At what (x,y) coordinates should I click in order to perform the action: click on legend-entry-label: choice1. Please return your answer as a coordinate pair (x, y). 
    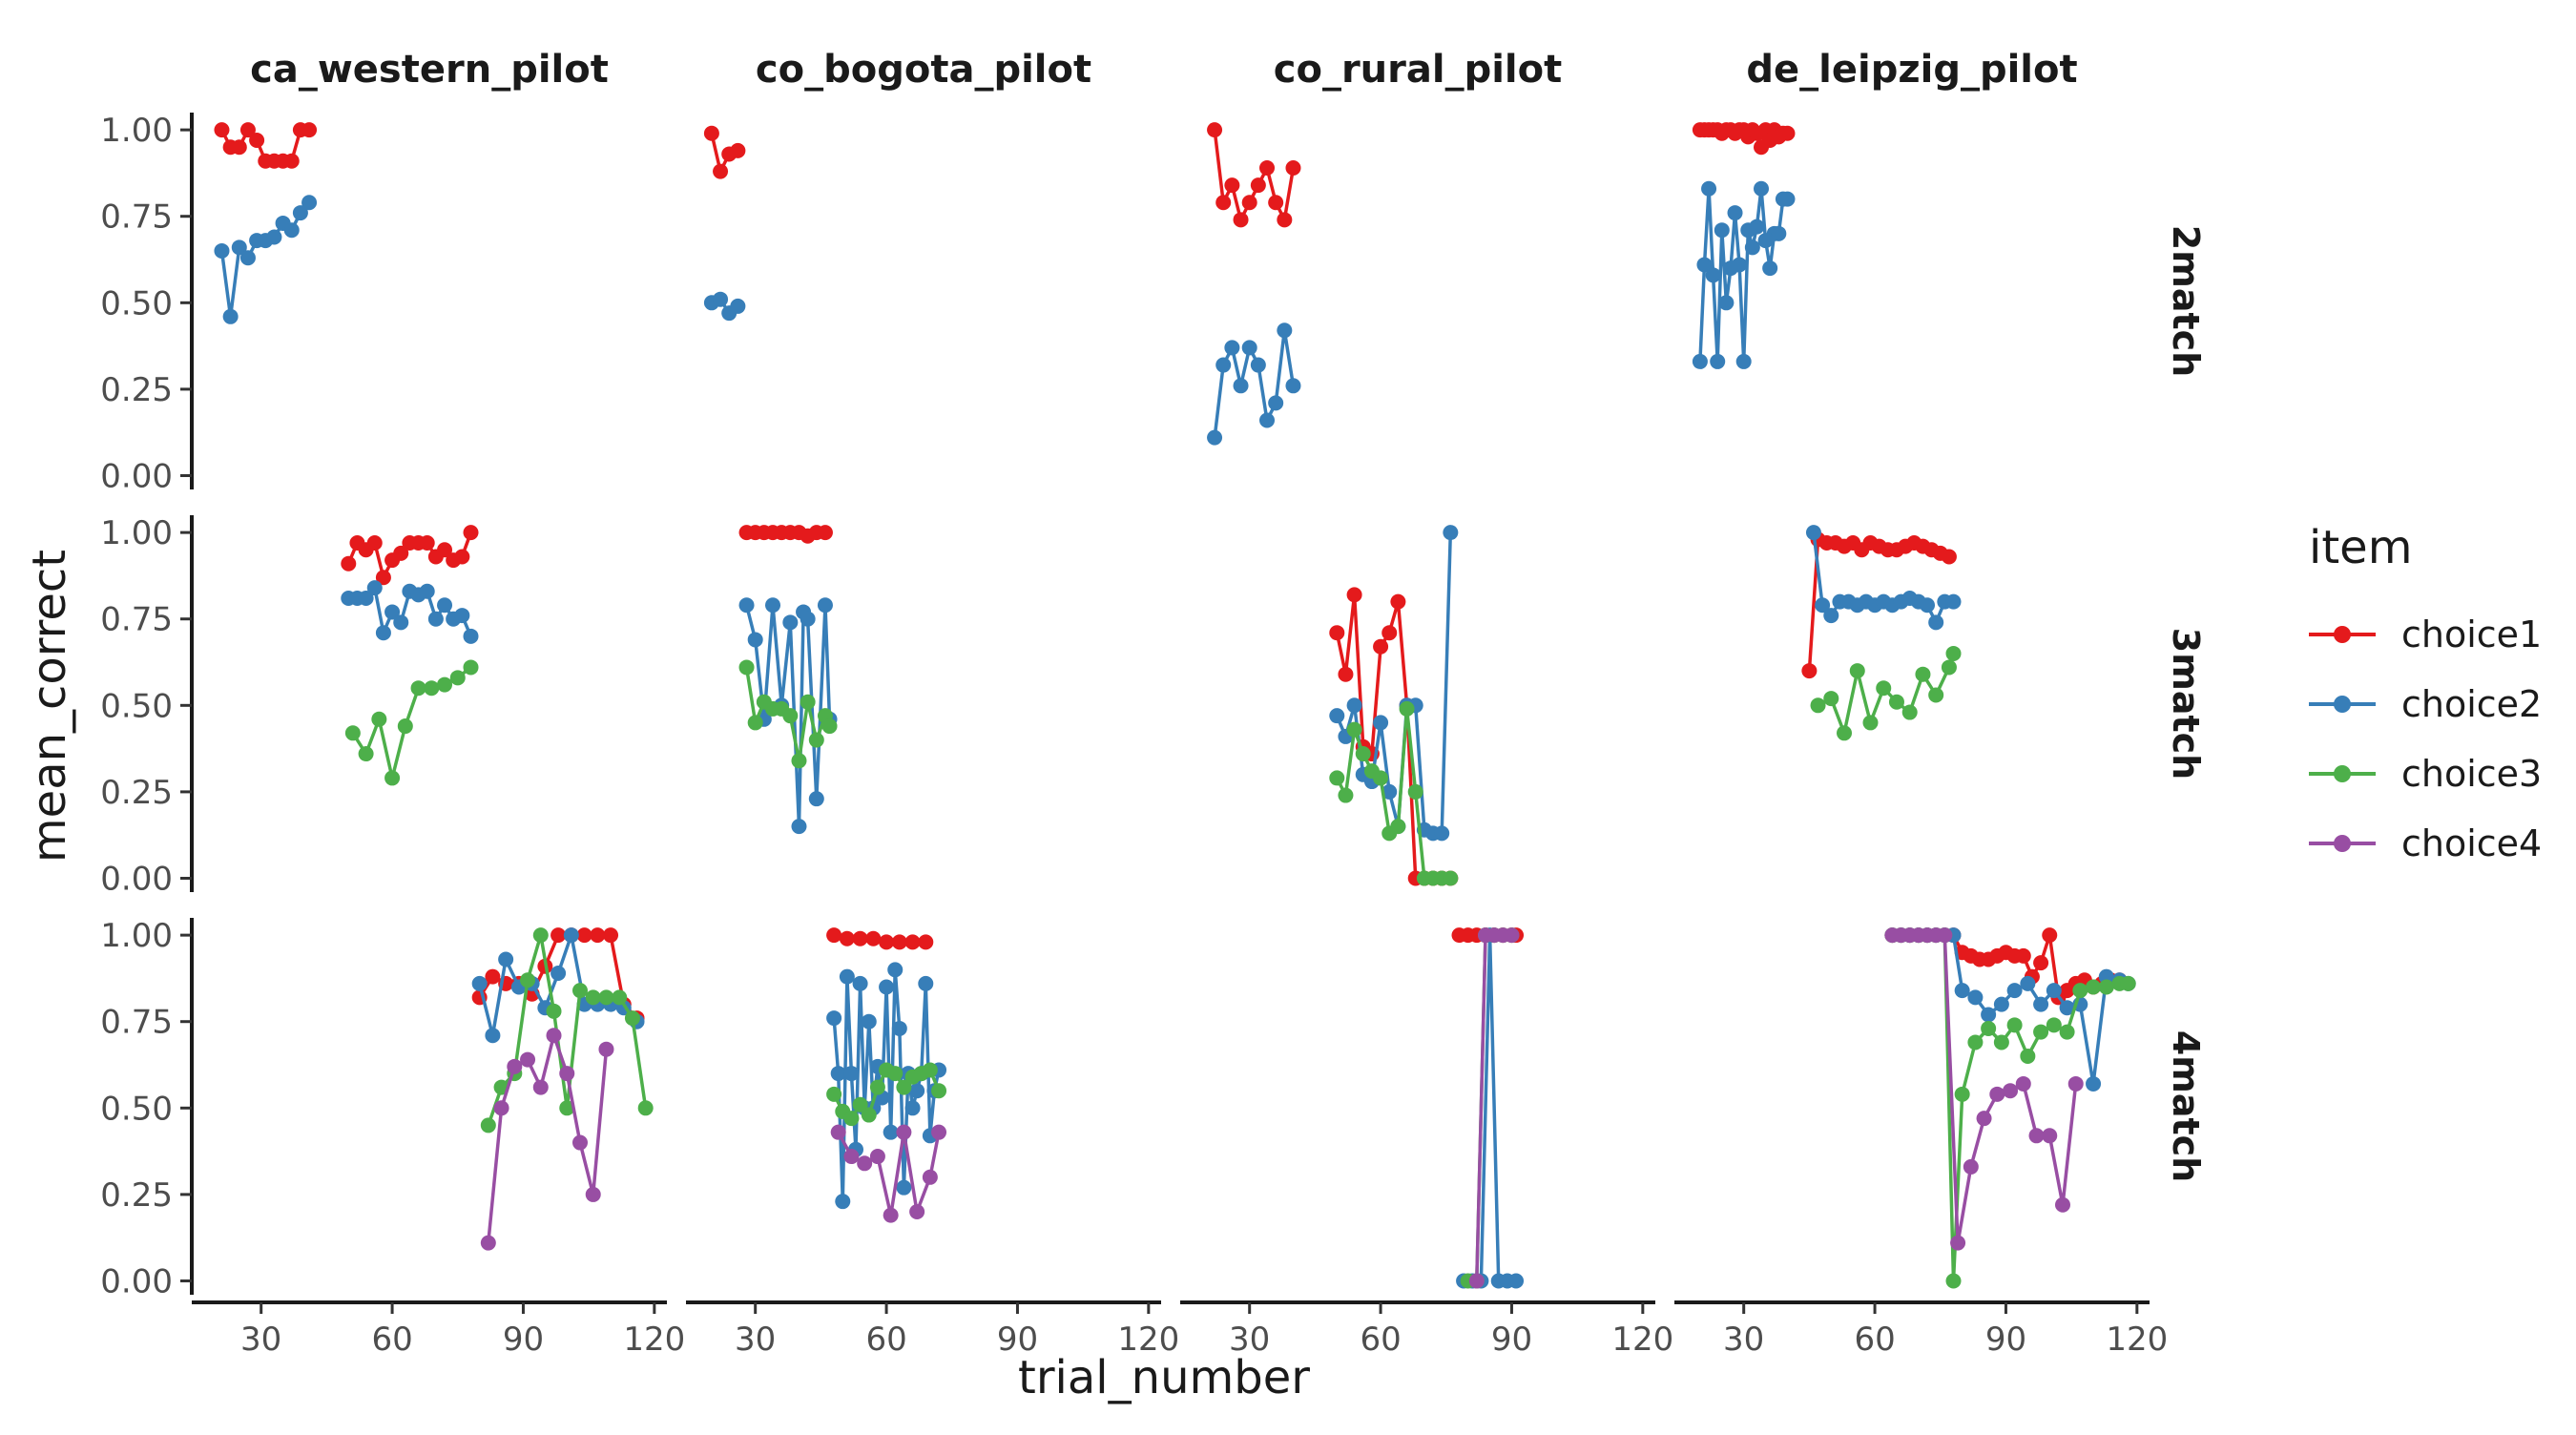
    Looking at the image, I should click on (2471, 634).